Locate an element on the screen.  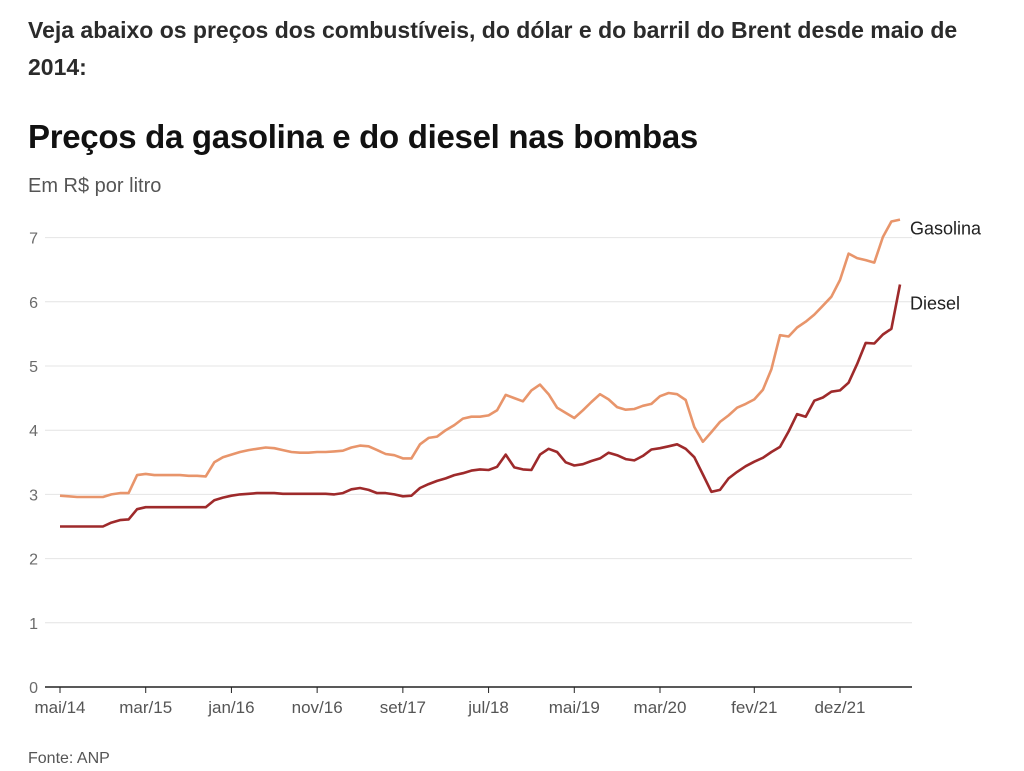
x-tick-label: mai/19 is located at coordinates (574, 707).